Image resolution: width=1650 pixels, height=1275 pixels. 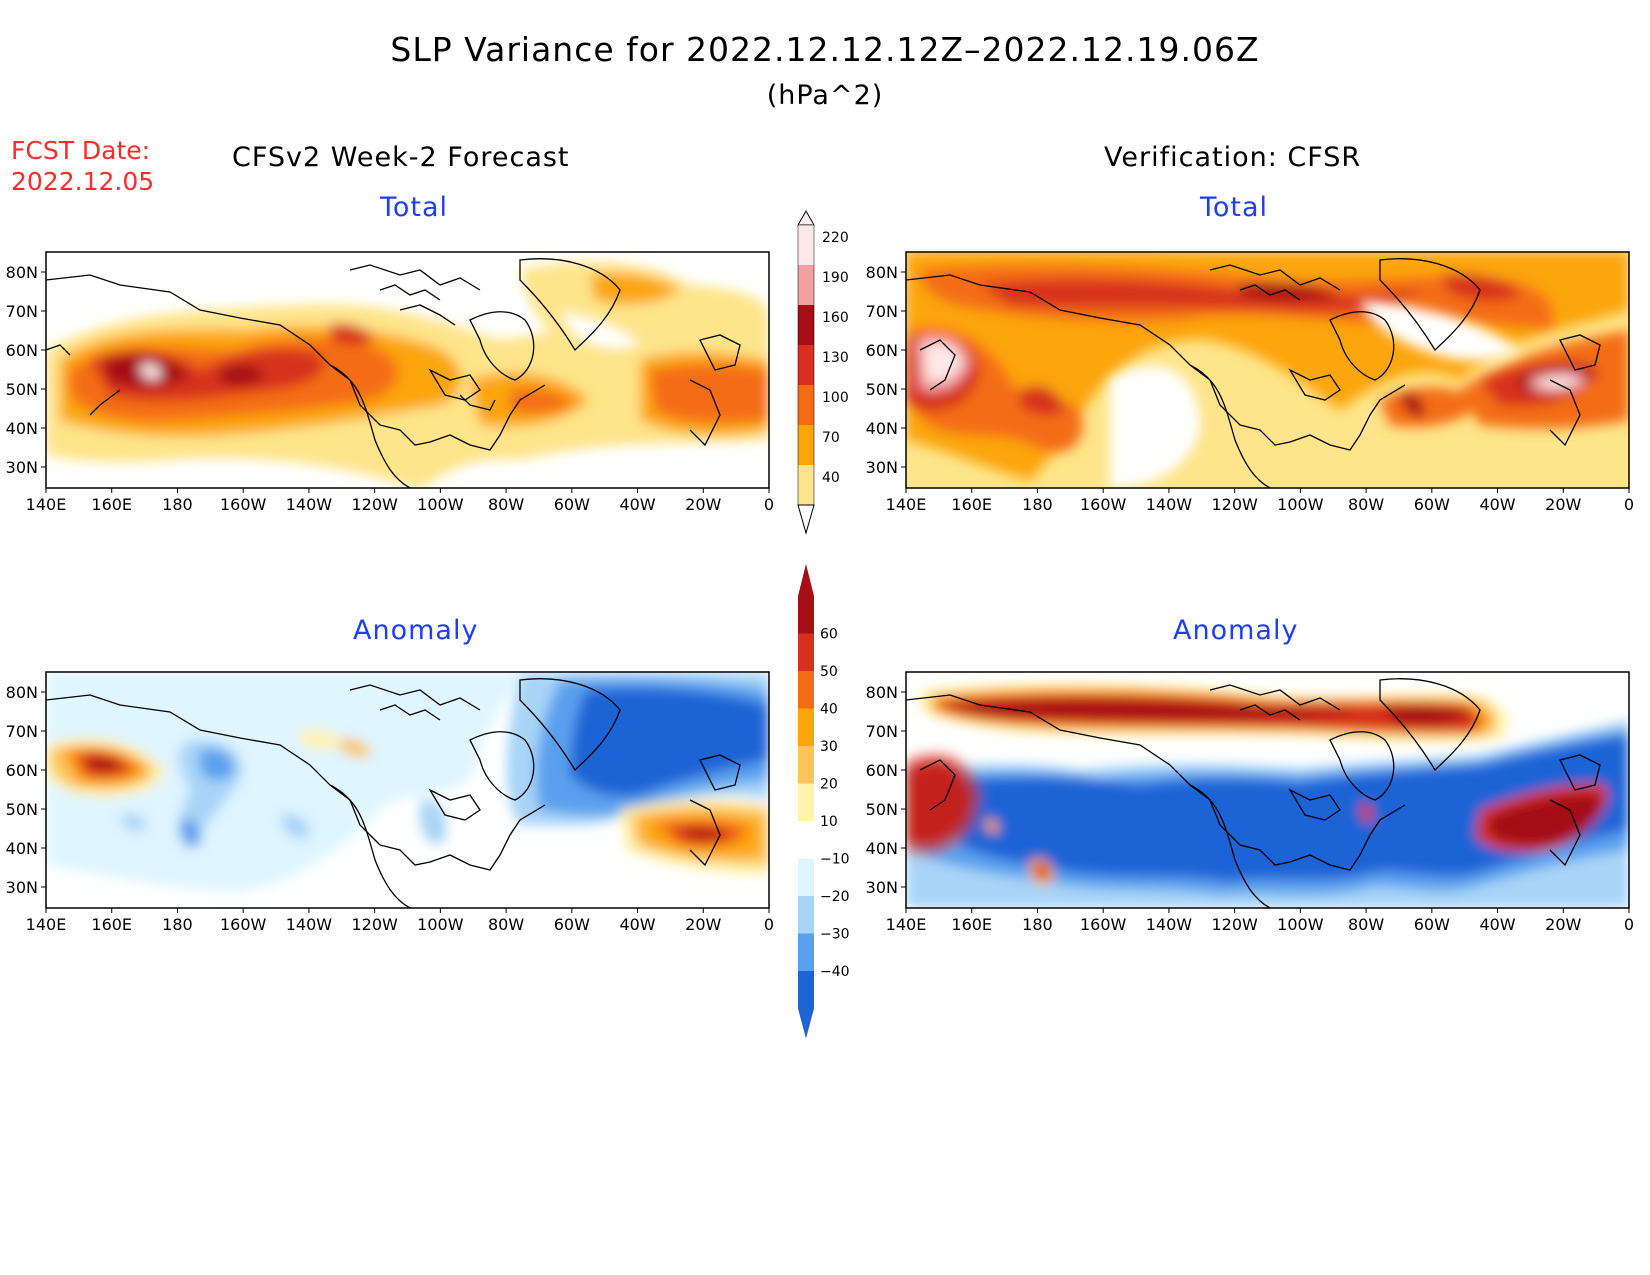 What do you see at coordinates (835, 318) in the screenshot?
I see `colorbar-total-tick: 160` at bounding box center [835, 318].